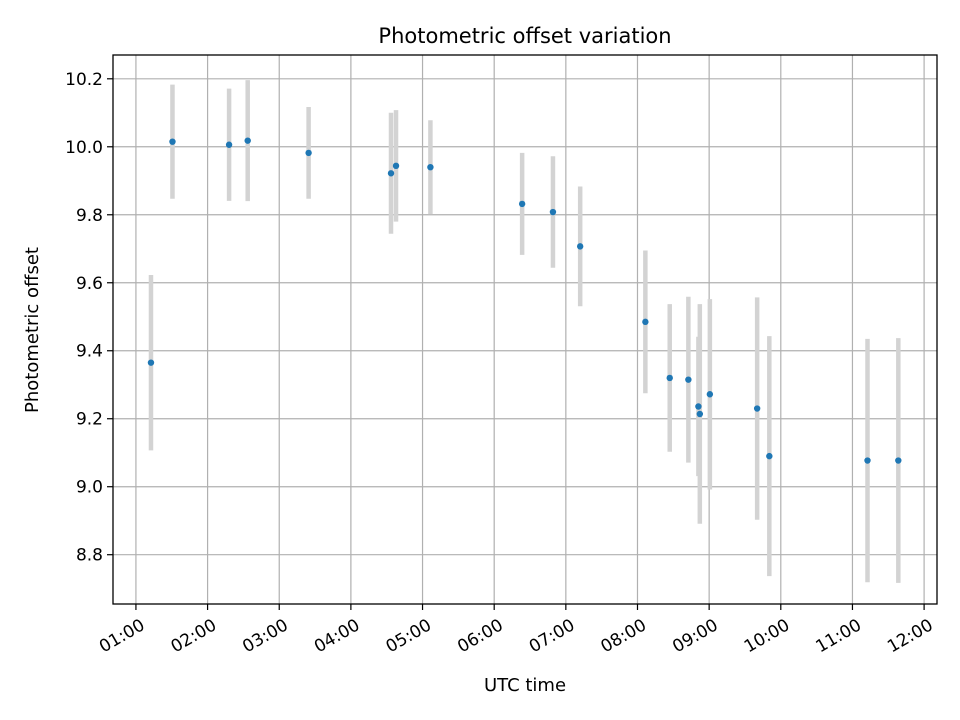 Image resolution: width=960 pixels, height=720 pixels. What do you see at coordinates (624, 636) in the screenshot?
I see `x-tick-label: 08:00` at bounding box center [624, 636].